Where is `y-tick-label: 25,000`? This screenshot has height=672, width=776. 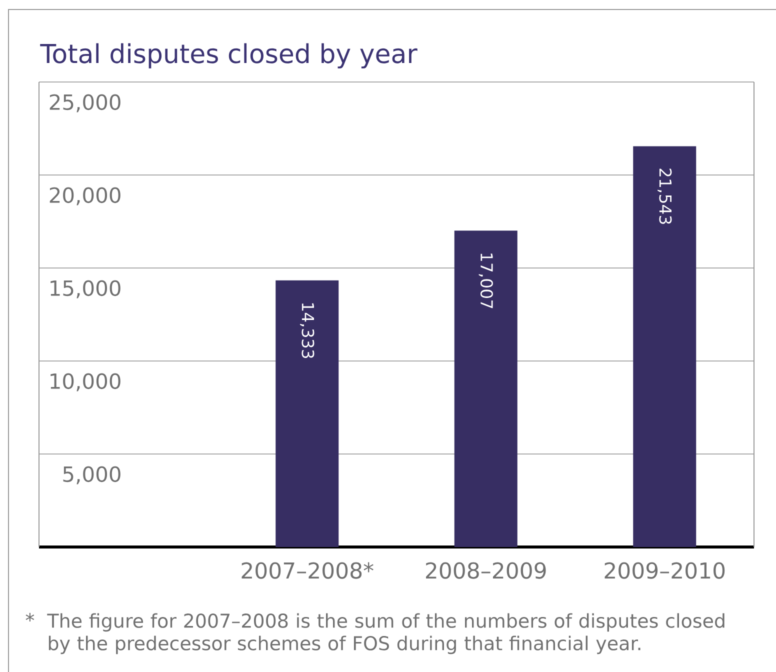 y-tick-label: 25,000 is located at coordinates (85, 103).